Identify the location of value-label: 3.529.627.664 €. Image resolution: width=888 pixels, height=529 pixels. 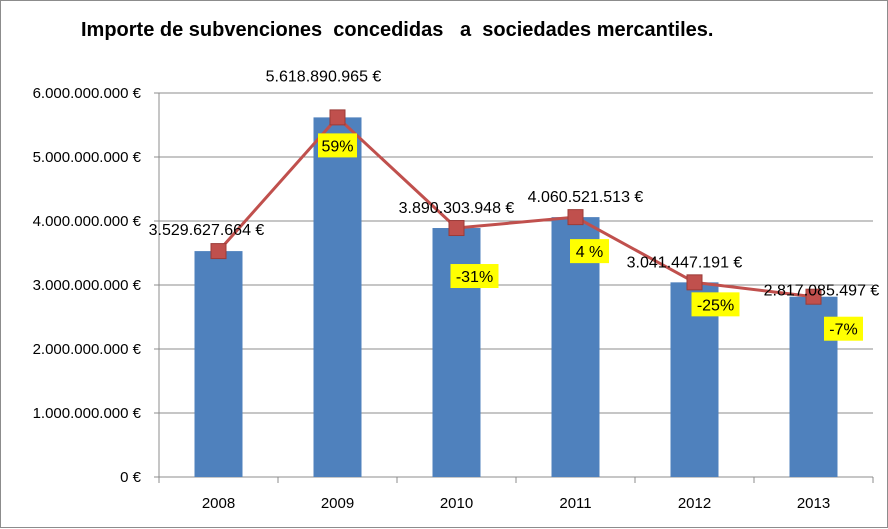
(207, 230).